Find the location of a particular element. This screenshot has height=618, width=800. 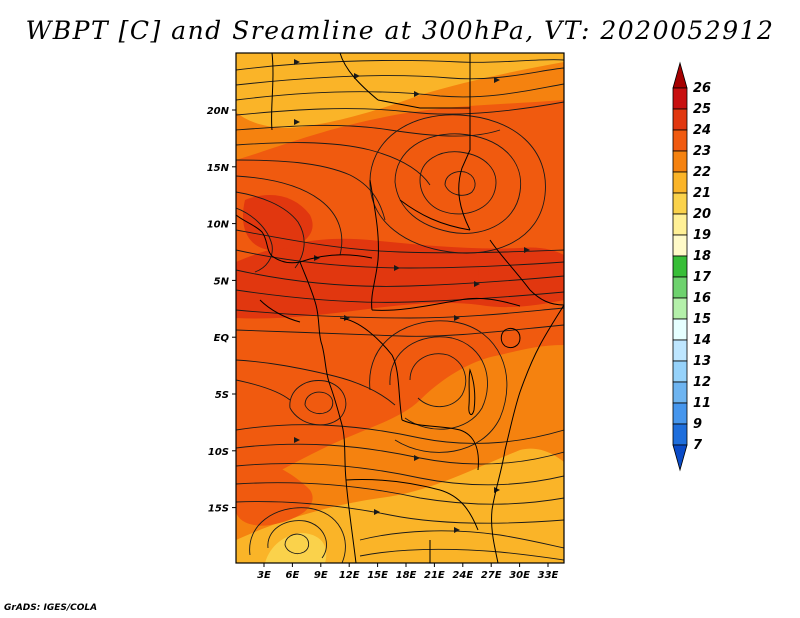

lon-tick-label: 12E is located at coordinates (349, 575).